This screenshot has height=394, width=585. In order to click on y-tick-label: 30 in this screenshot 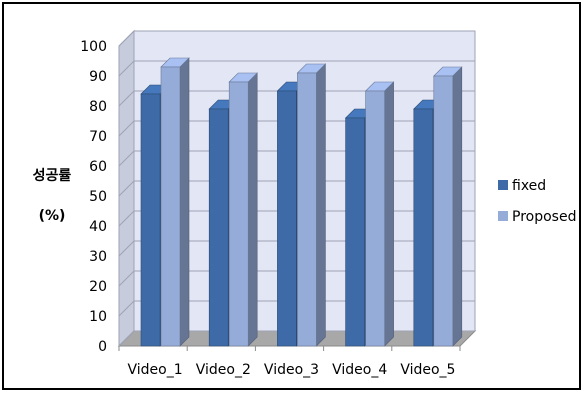, I will do `click(98, 257)`.